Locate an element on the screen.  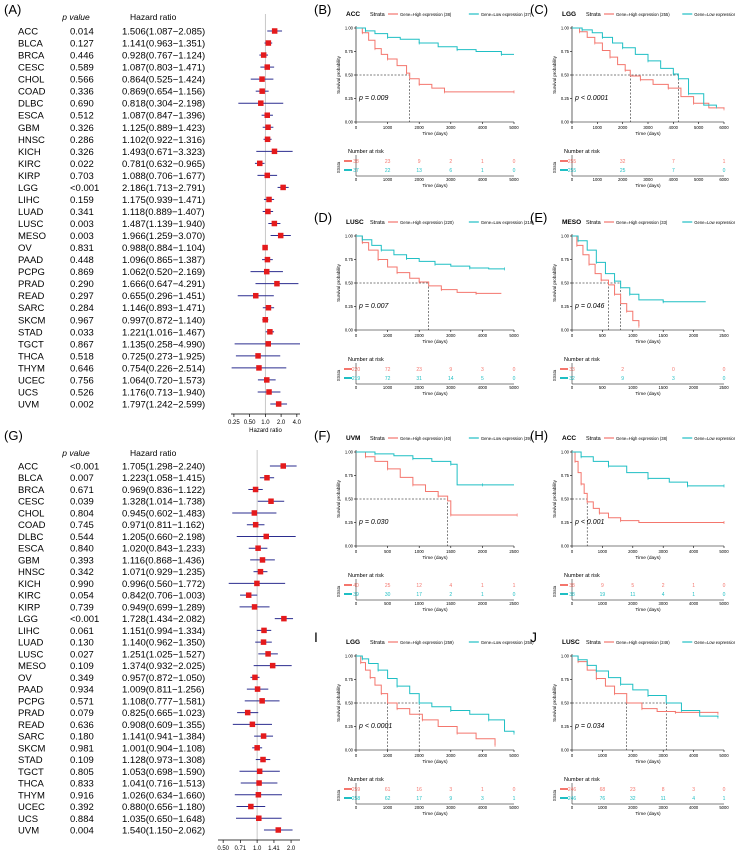
hazard-ratio-text: 0.842(0.706−1.003) is located at coordinates (163, 596).